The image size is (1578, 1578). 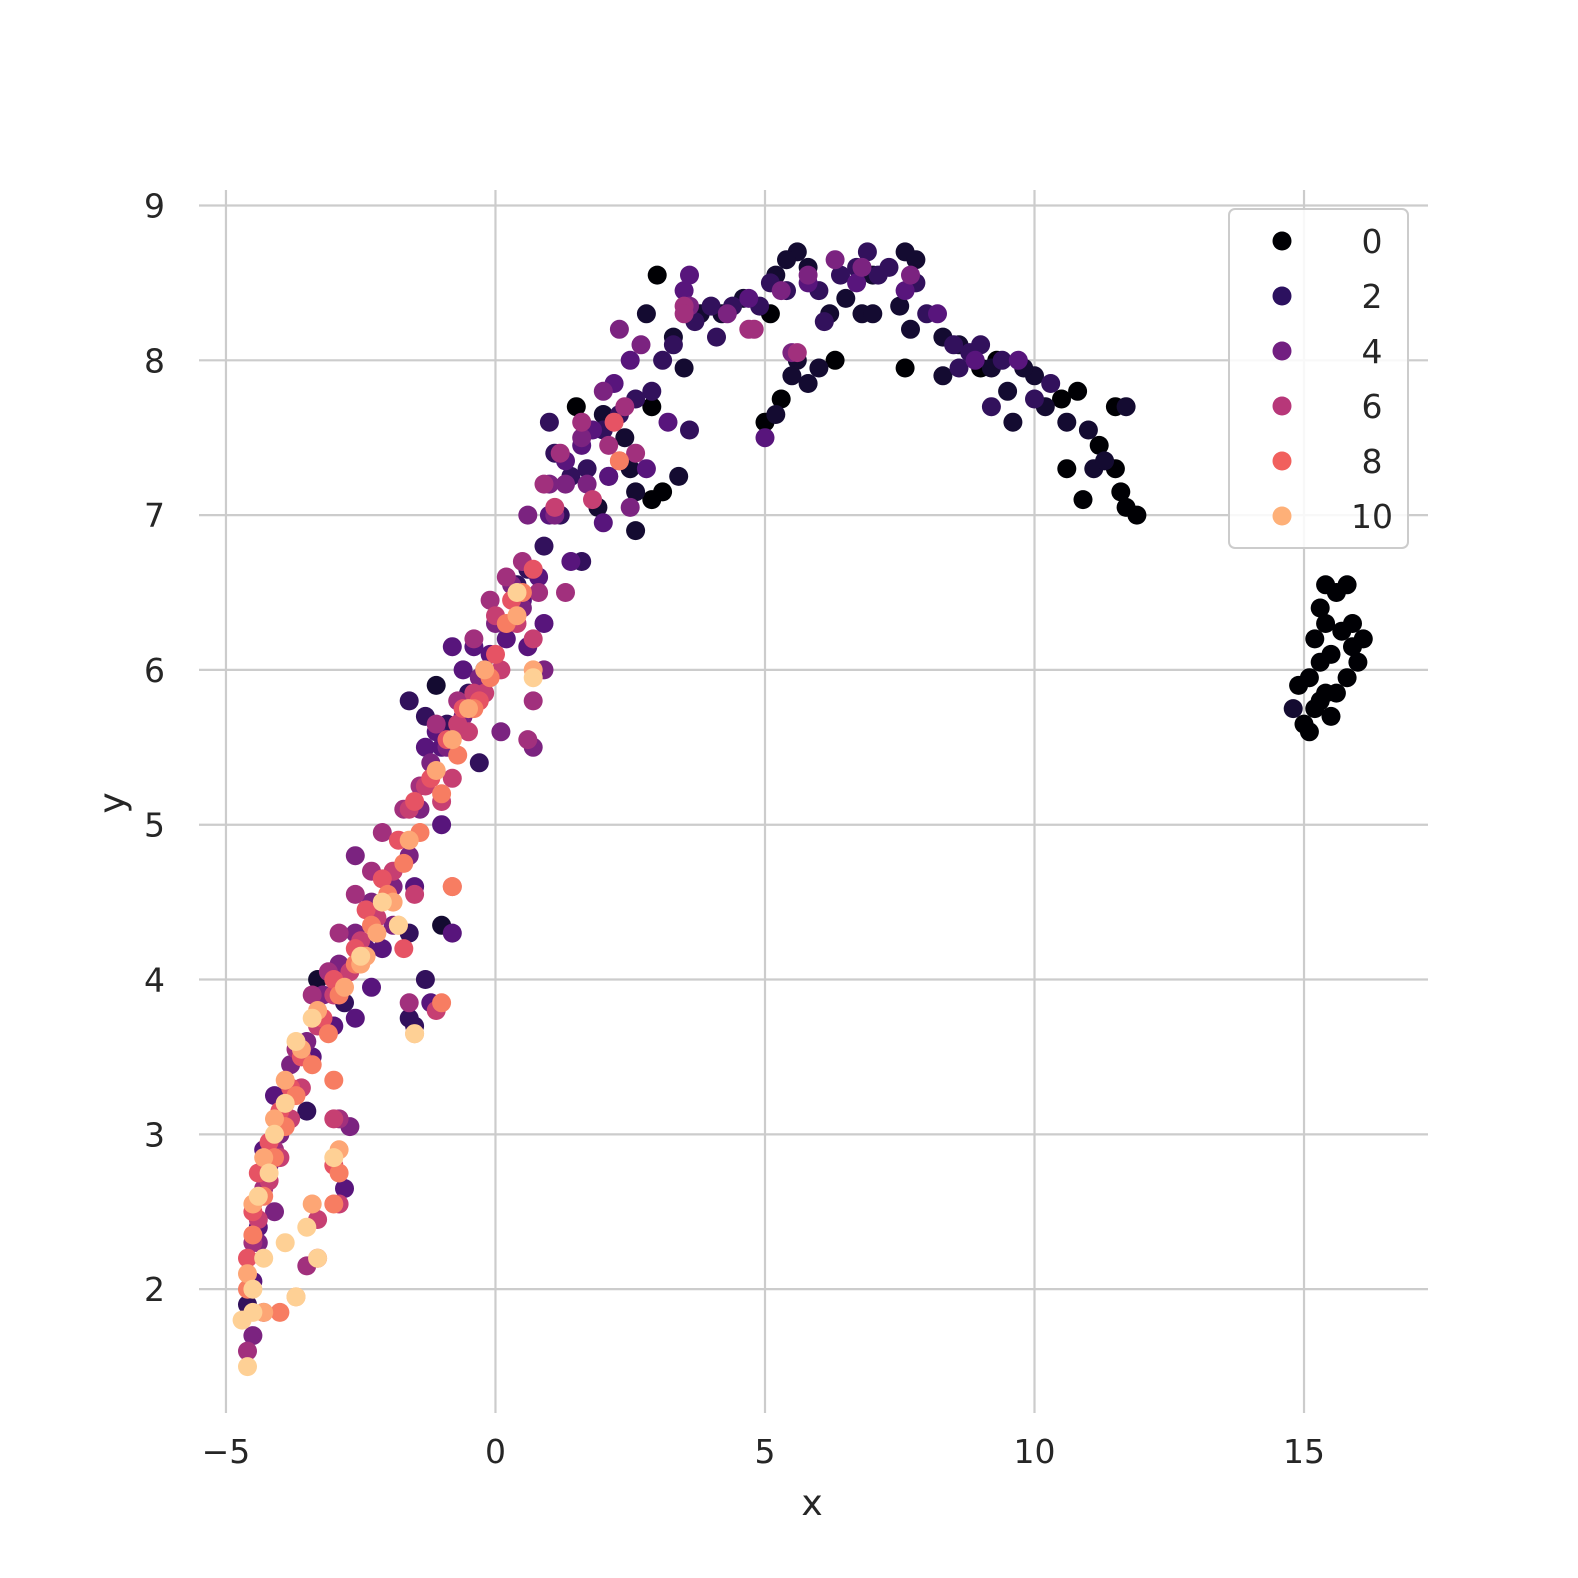 I want to click on y-tick-label: 2, so click(x=154, y=1289).